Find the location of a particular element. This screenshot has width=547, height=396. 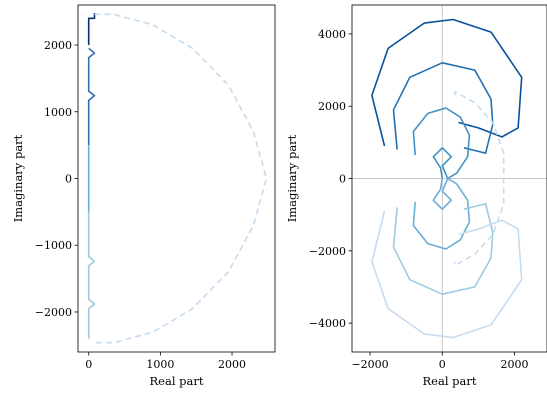

x-tick-label: 1000 is located at coordinates (160, 364).